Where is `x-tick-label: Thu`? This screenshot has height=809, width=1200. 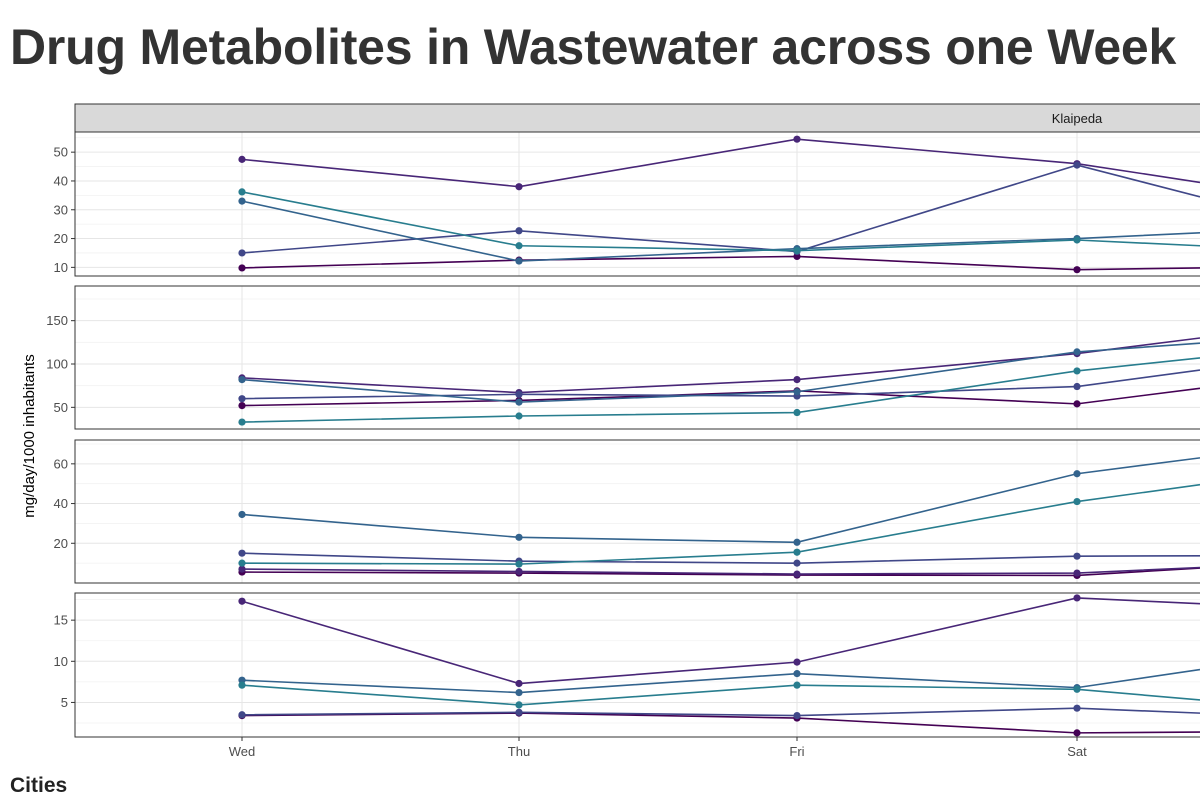
x-tick-label: Thu is located at coordinates (519, 751).